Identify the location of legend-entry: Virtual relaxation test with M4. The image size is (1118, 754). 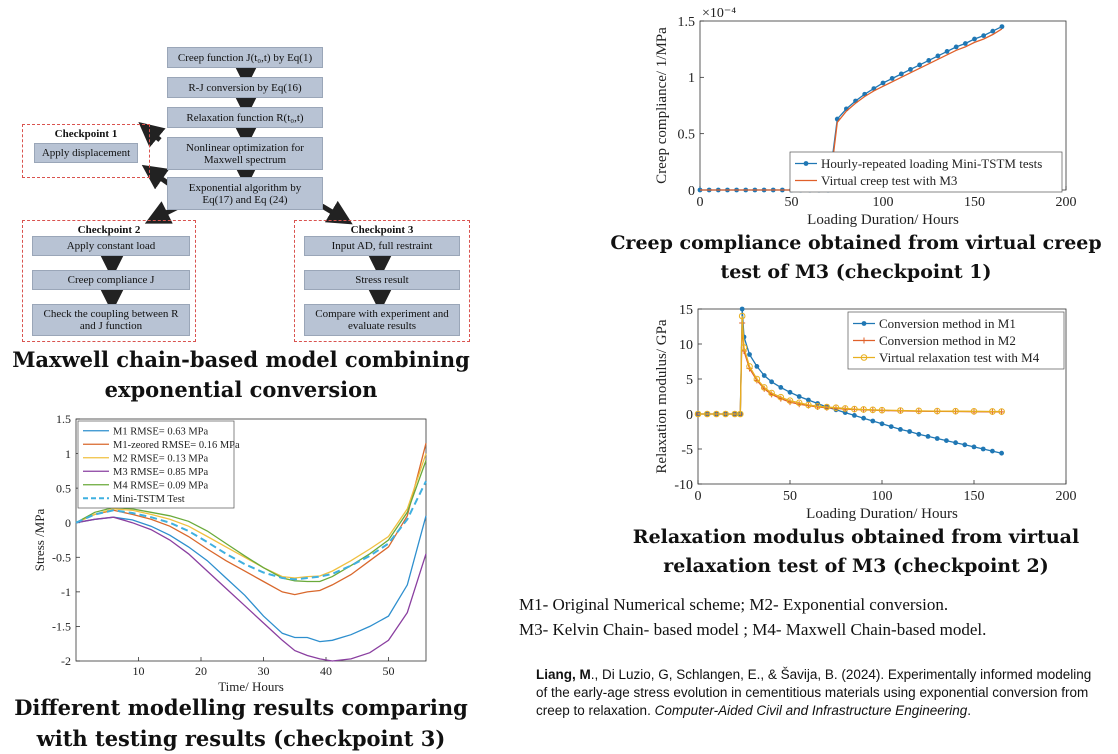
(959, 357).